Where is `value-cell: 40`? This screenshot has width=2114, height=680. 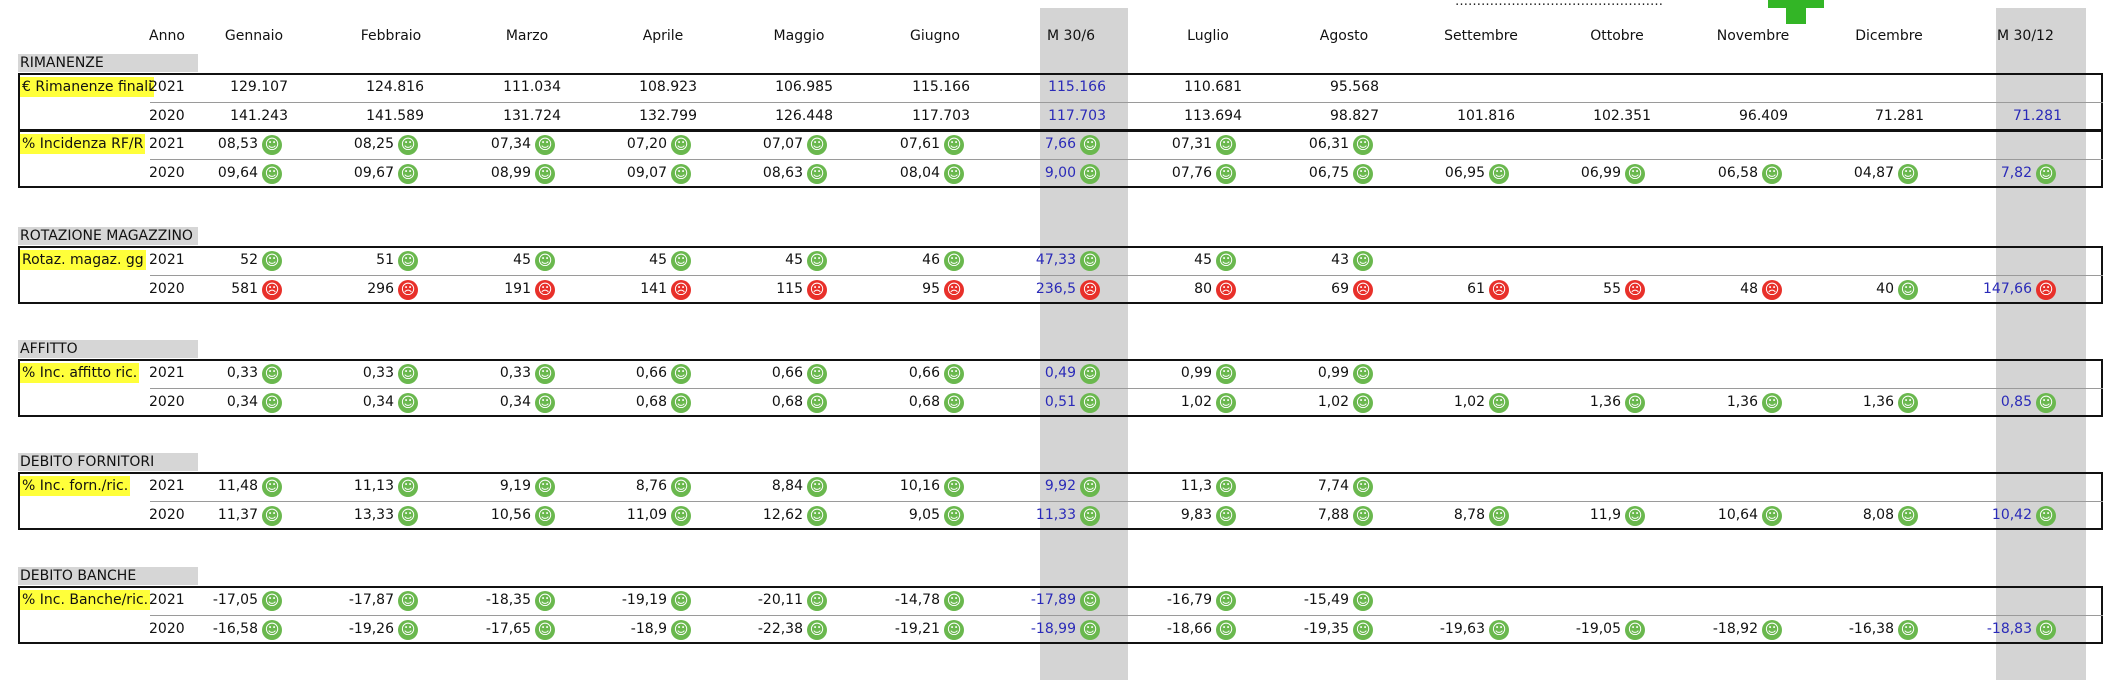 value-cell: 40 is located at coordinates (1885, 288).